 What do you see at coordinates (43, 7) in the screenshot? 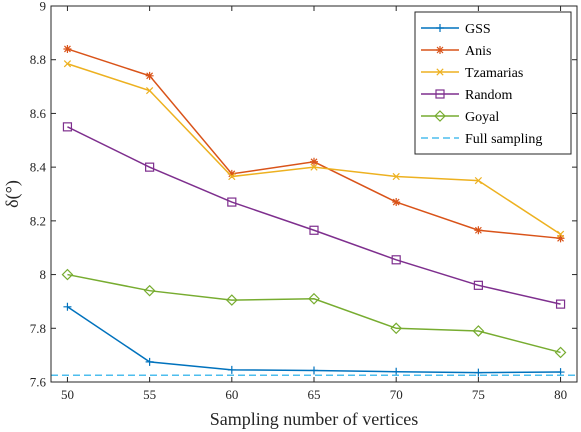
I see `y-tick-label: 9` at bounding box center [43, 7].